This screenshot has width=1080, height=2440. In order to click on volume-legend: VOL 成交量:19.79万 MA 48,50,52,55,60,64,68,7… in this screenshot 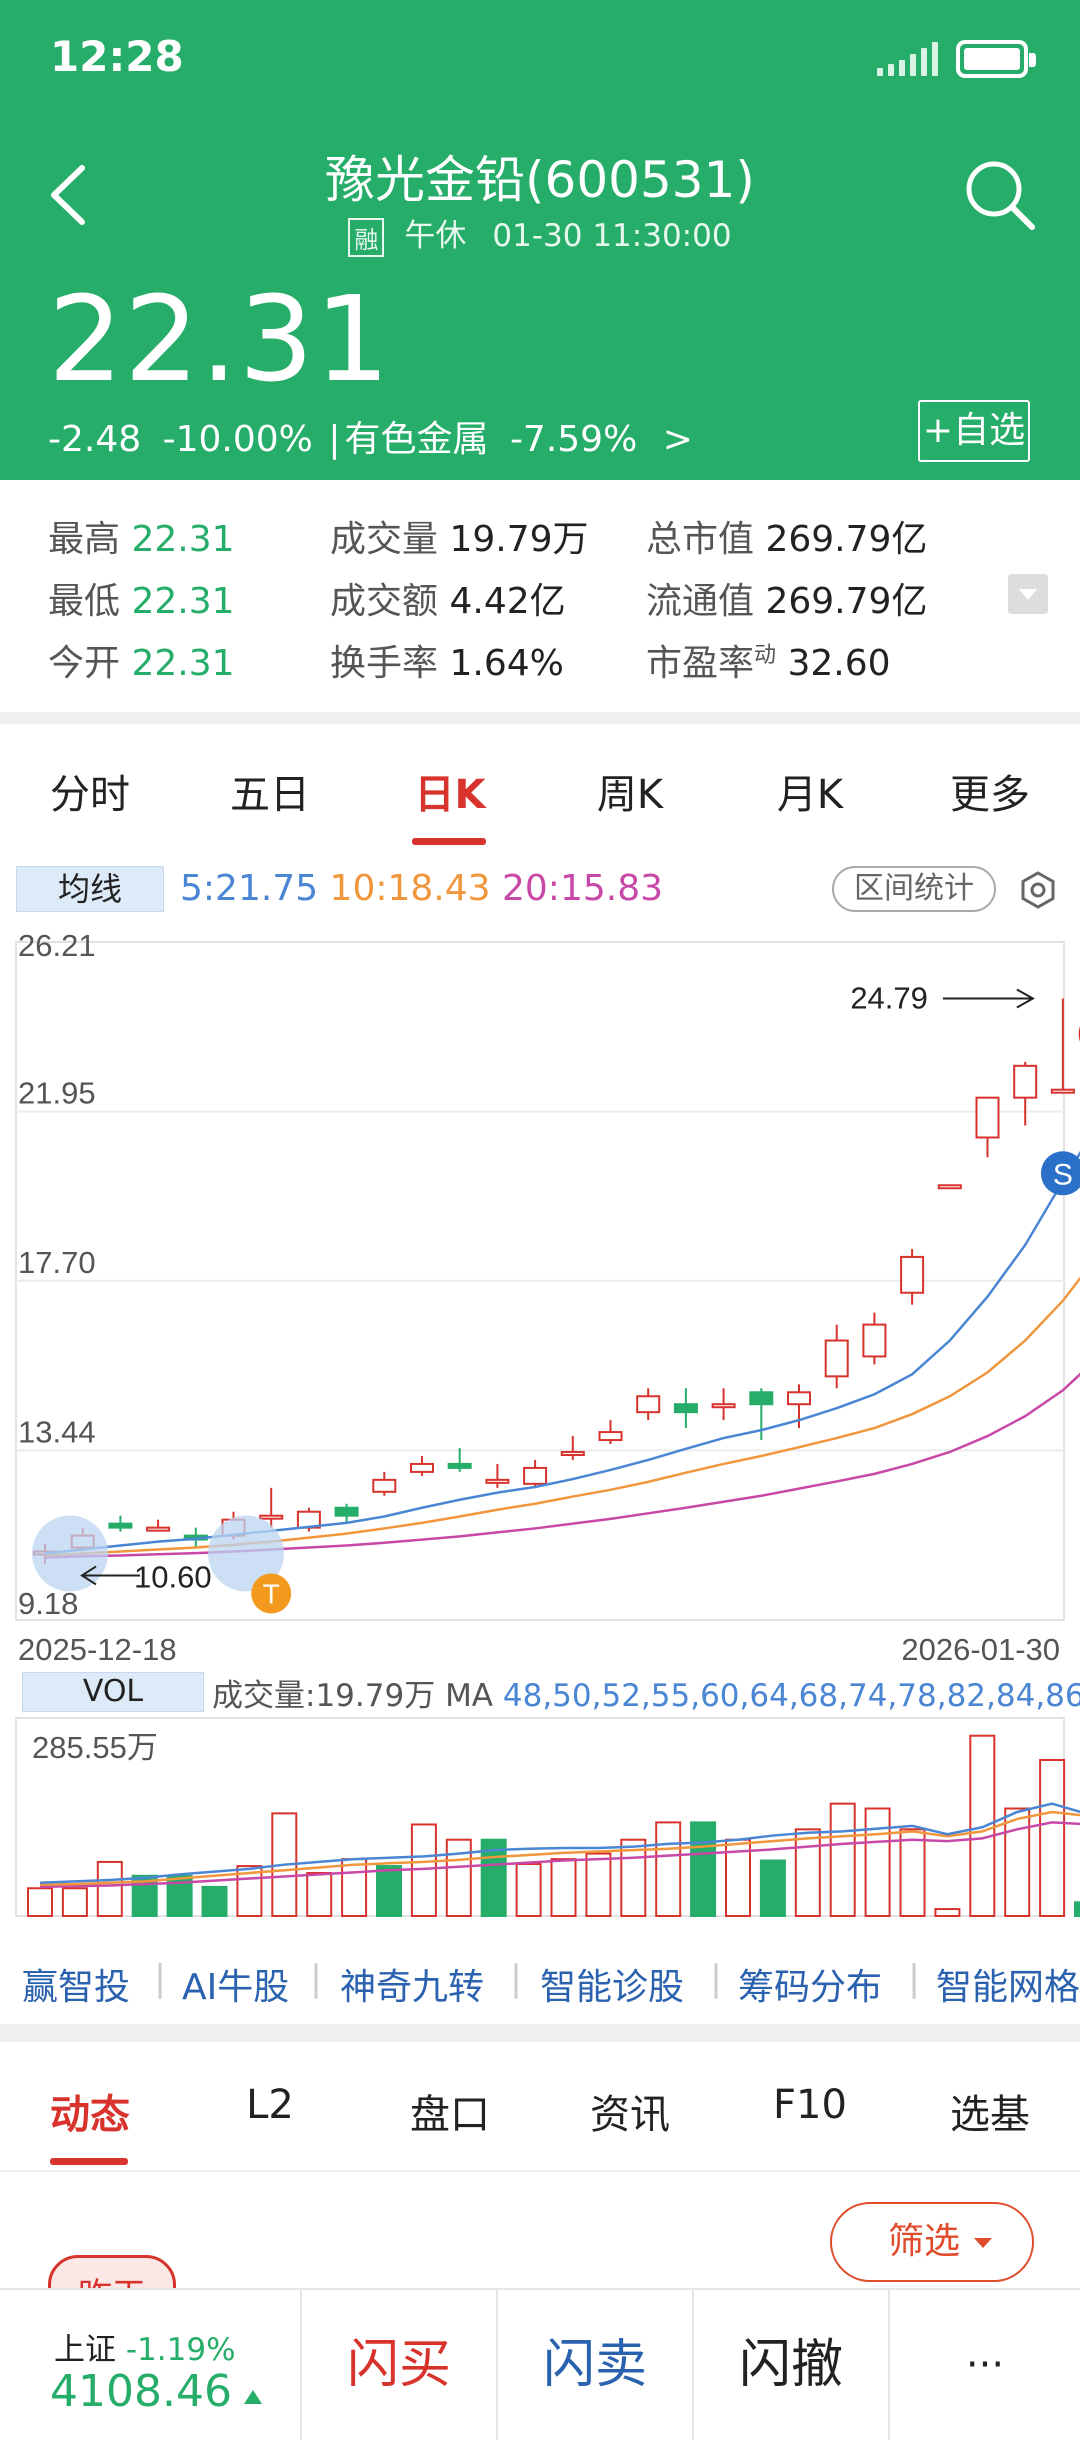, I will do `click(540, 1693)`.